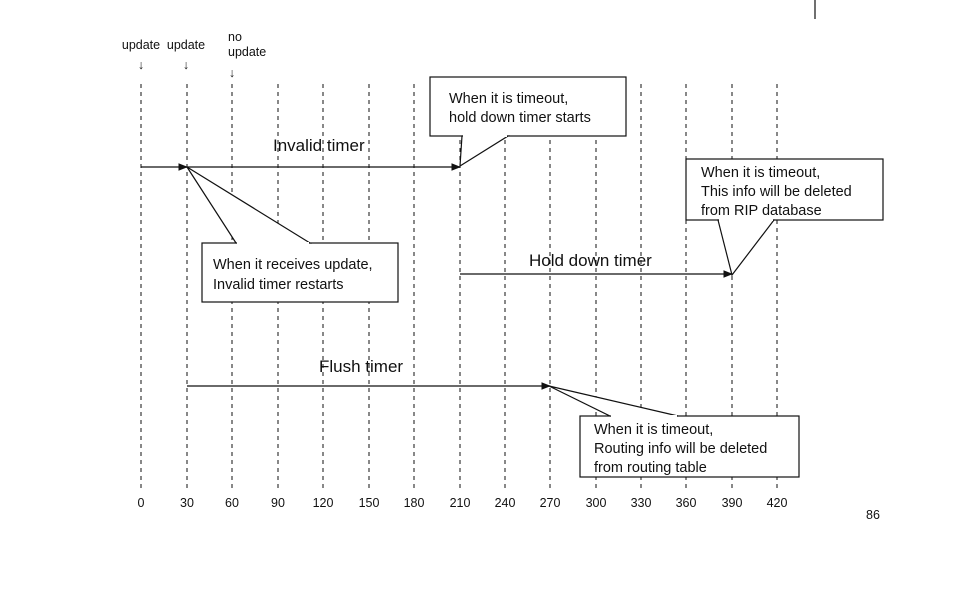  Describe the element at coordinates (460, 503) in the screenshot. I see `time-tick-label: 210` at that location.